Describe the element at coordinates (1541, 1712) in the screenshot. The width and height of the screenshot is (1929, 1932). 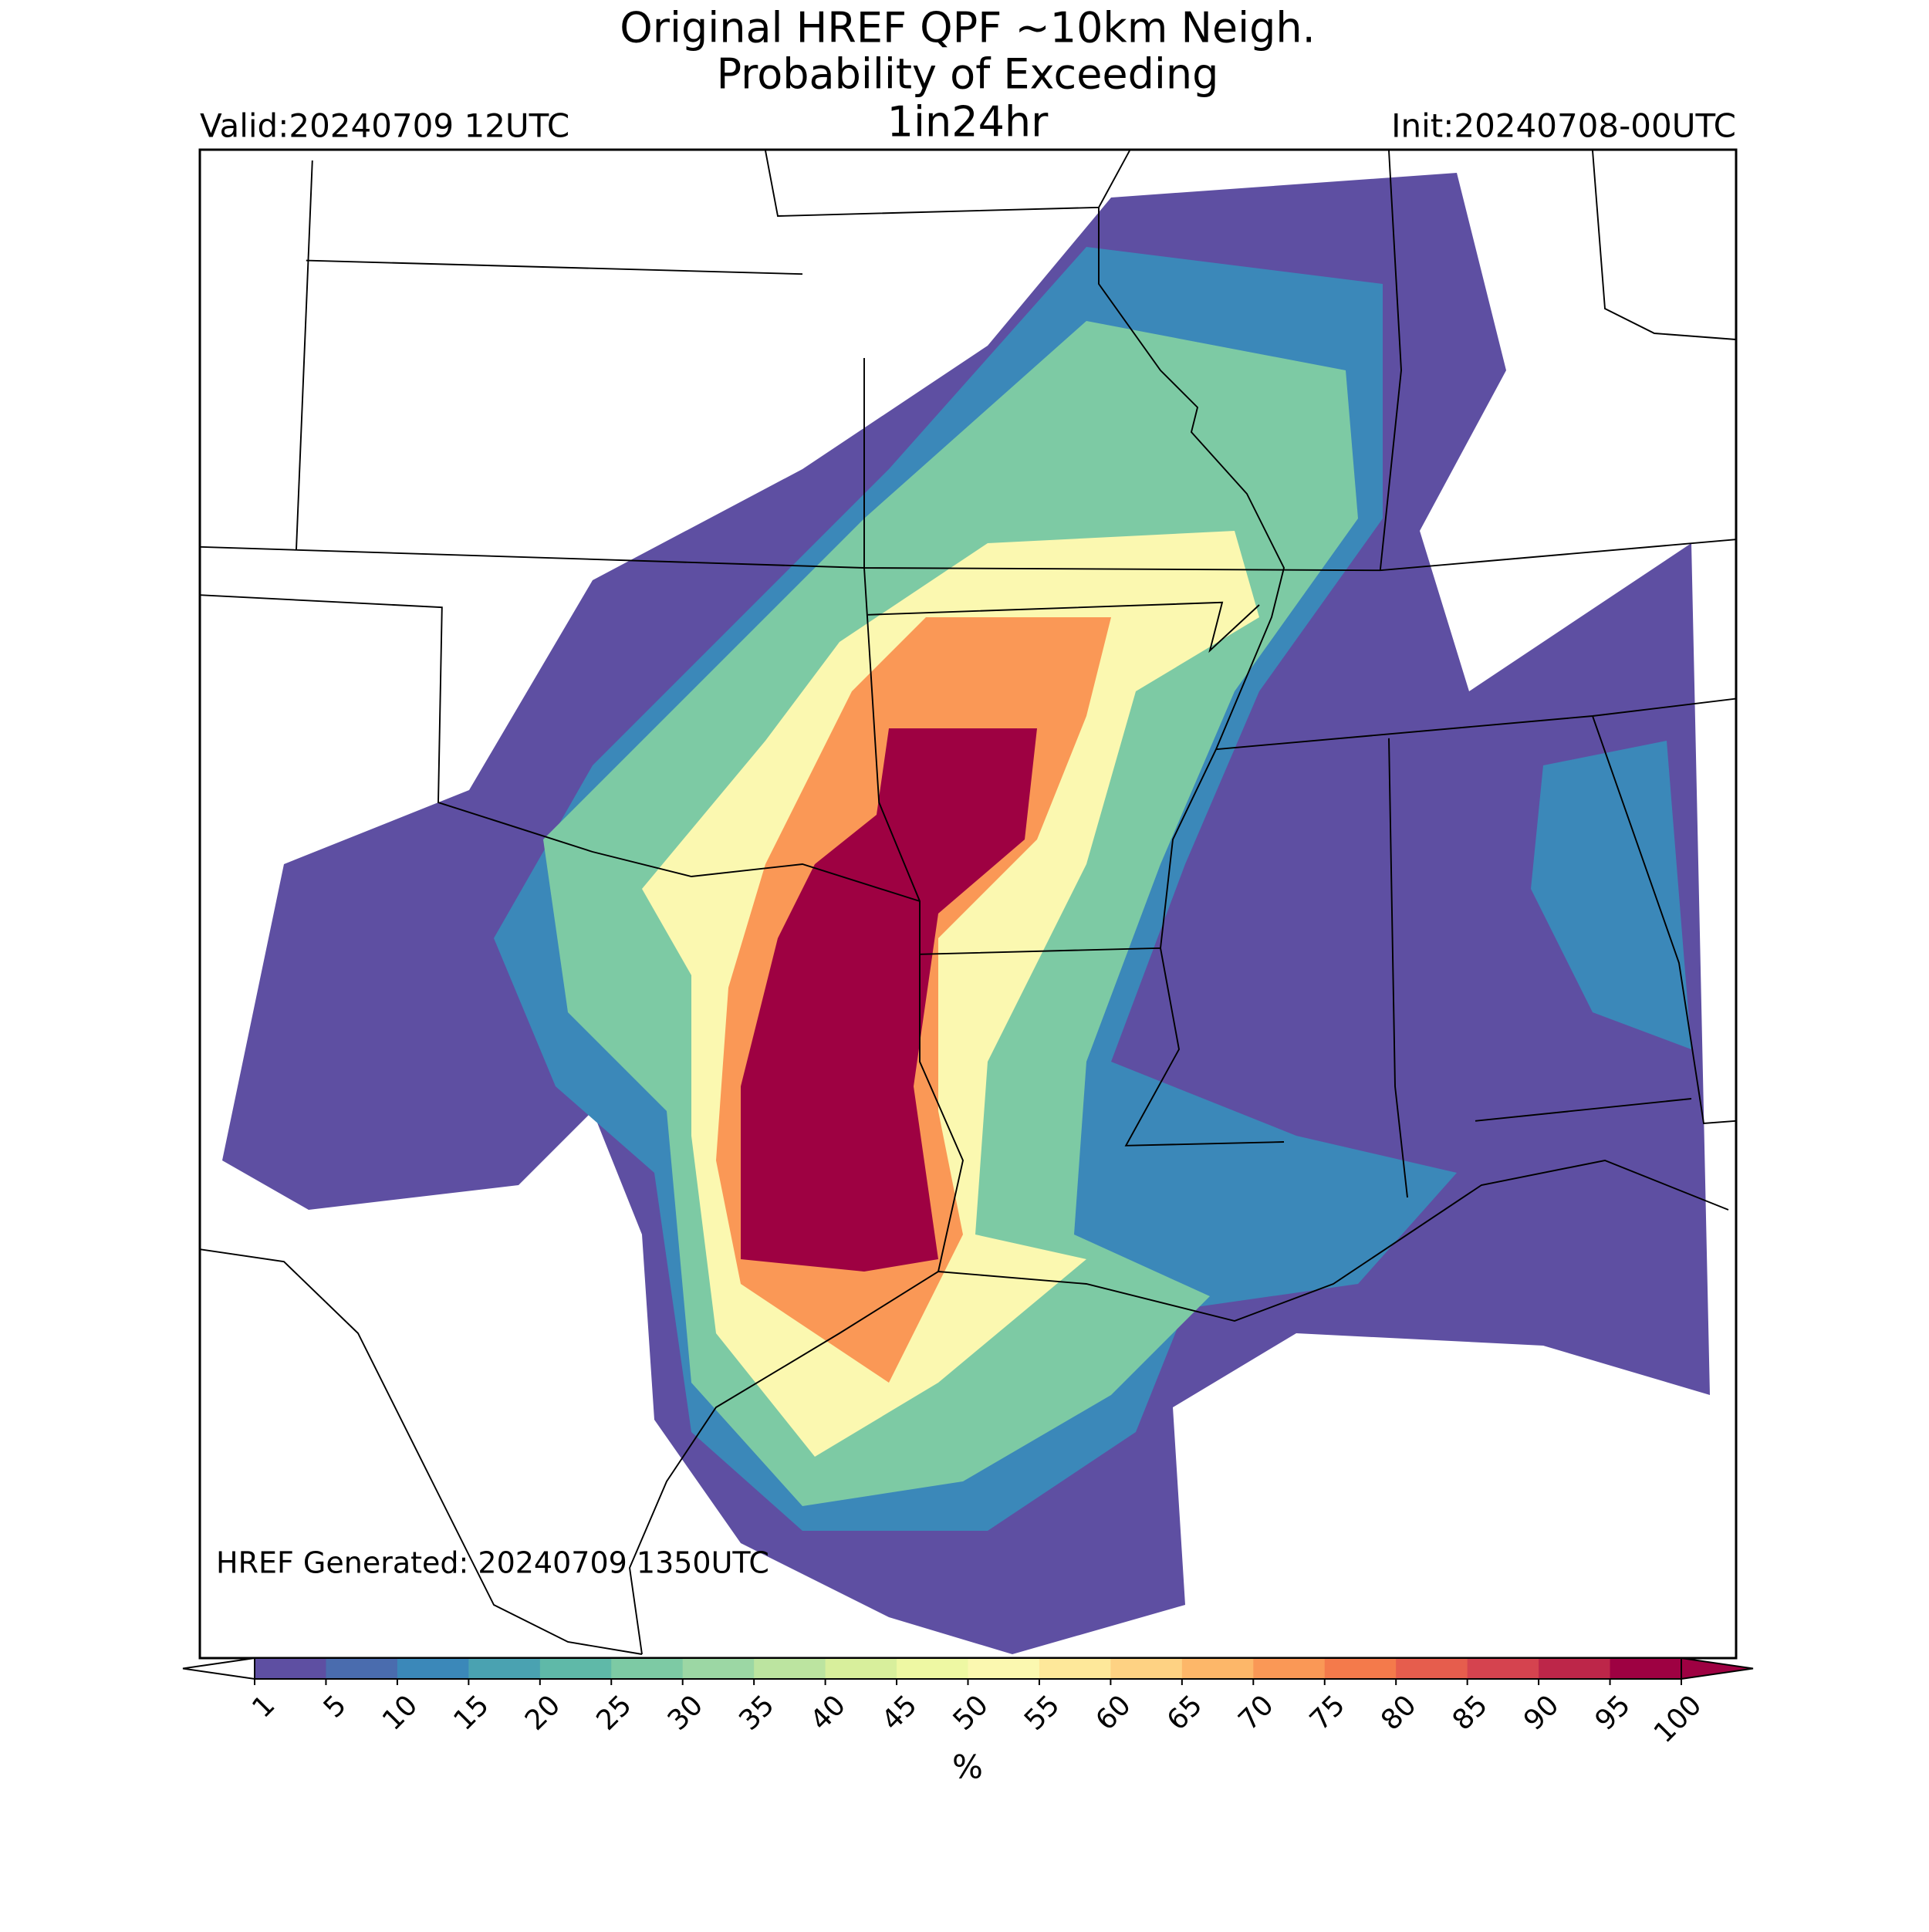
I see `colorbar-tick-label: 90` at that location.